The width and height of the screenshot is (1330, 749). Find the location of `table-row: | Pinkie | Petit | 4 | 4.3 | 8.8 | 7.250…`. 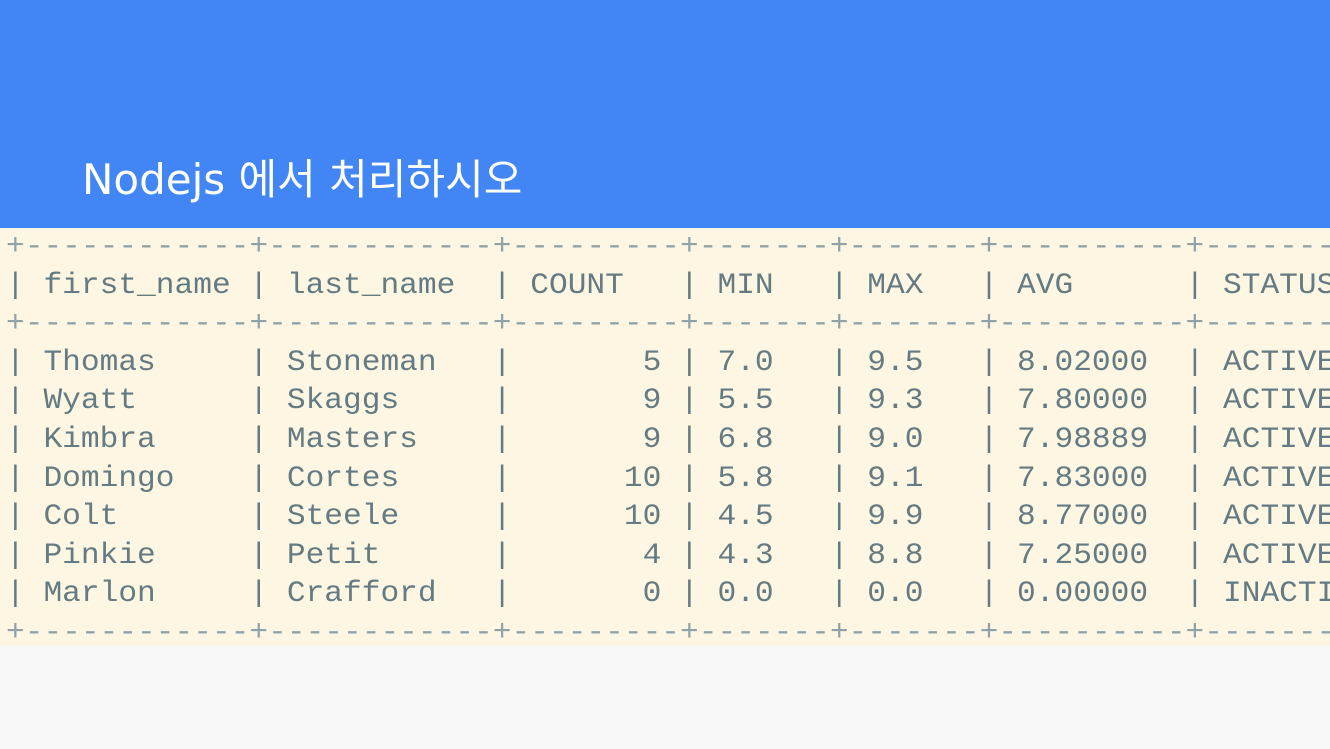

table-row: | Pinkie | Petit | 4 | 4.3 | 8.8 | 7.250… is located at coordinates (668, 555).